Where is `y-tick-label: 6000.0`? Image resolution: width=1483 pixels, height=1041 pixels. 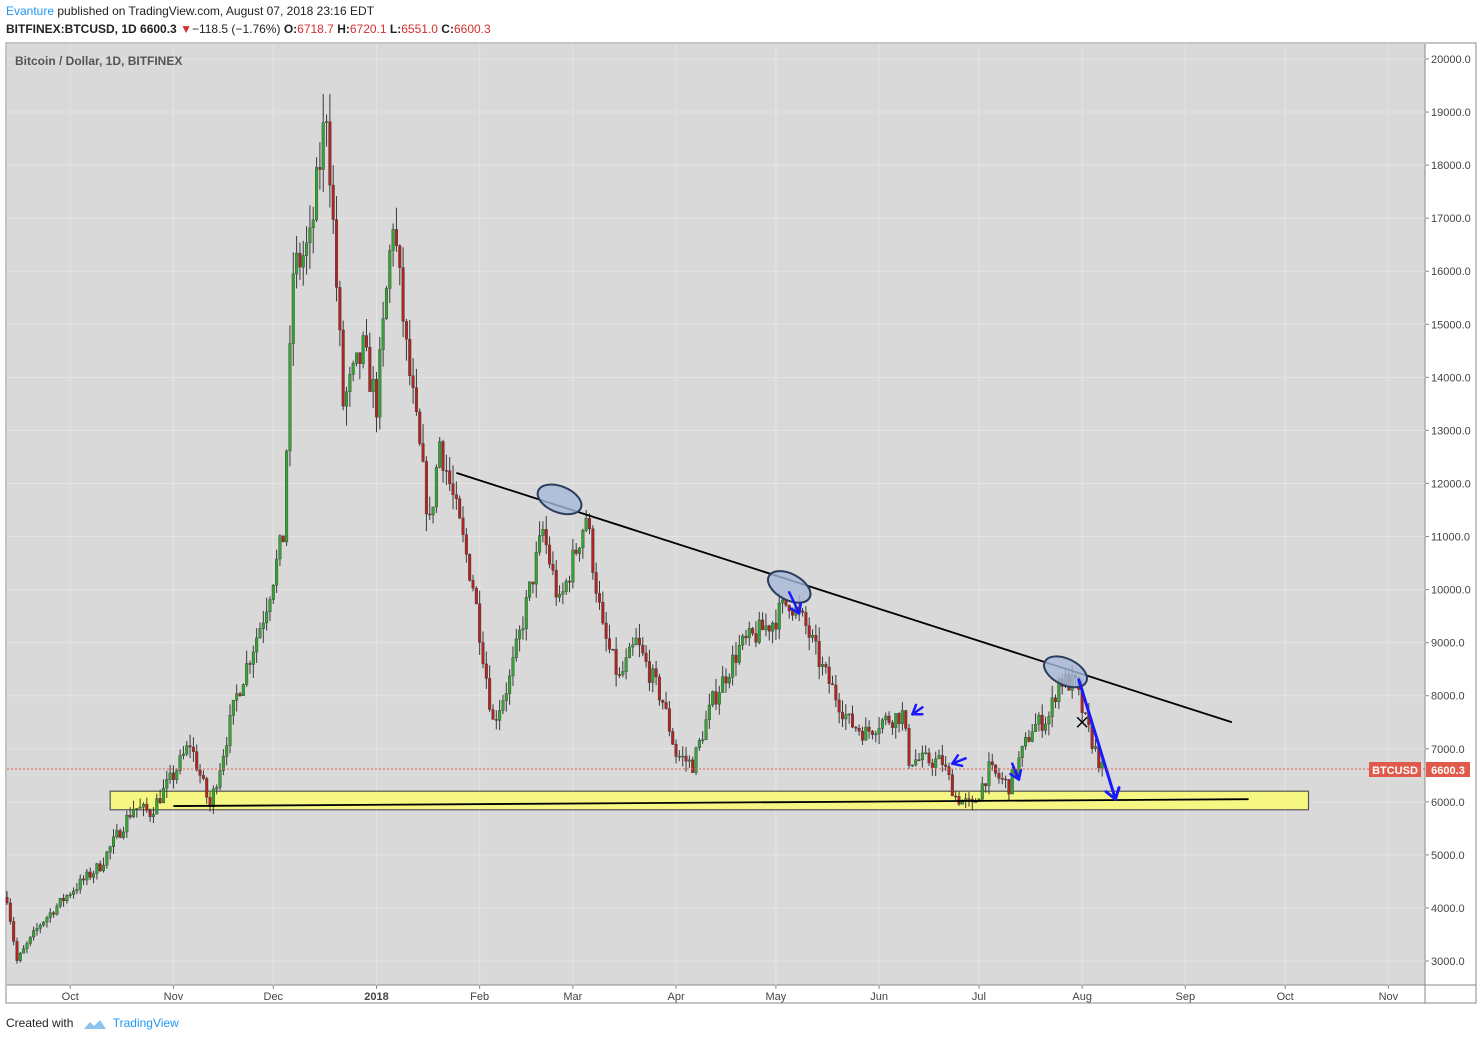 y-tick-label: 6000.0 is located at coordinates (1448, 803).